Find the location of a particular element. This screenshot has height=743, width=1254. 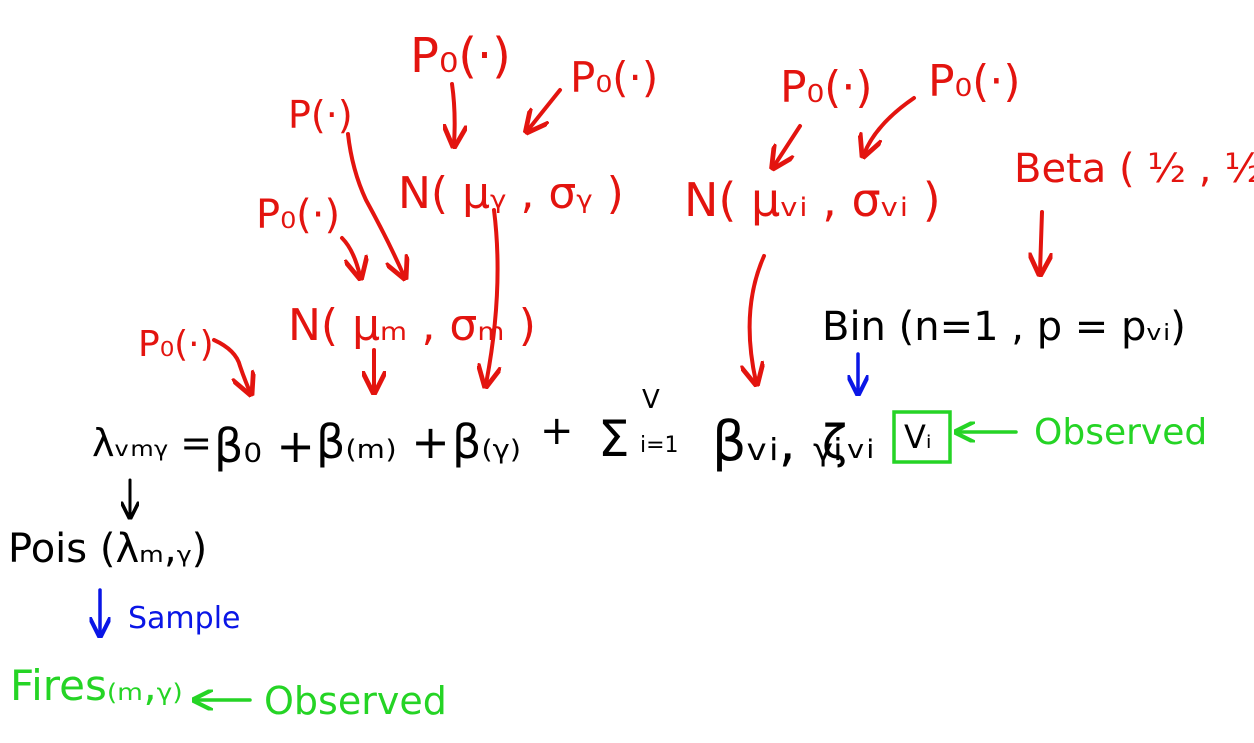

normal-m: N( μₘ , σₘ ) is located at coordinates (412, 325).